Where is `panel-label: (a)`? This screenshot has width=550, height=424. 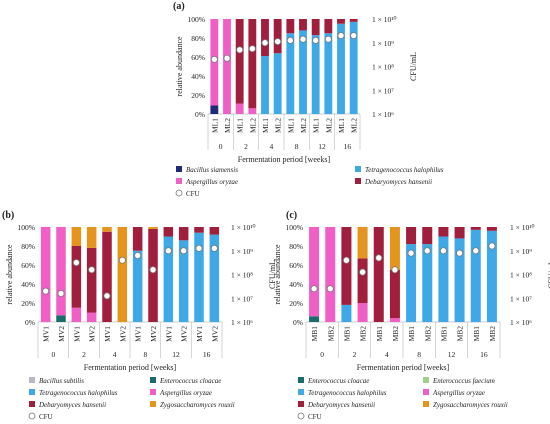
panel-label: (a) is located at coordinates (179, 6).